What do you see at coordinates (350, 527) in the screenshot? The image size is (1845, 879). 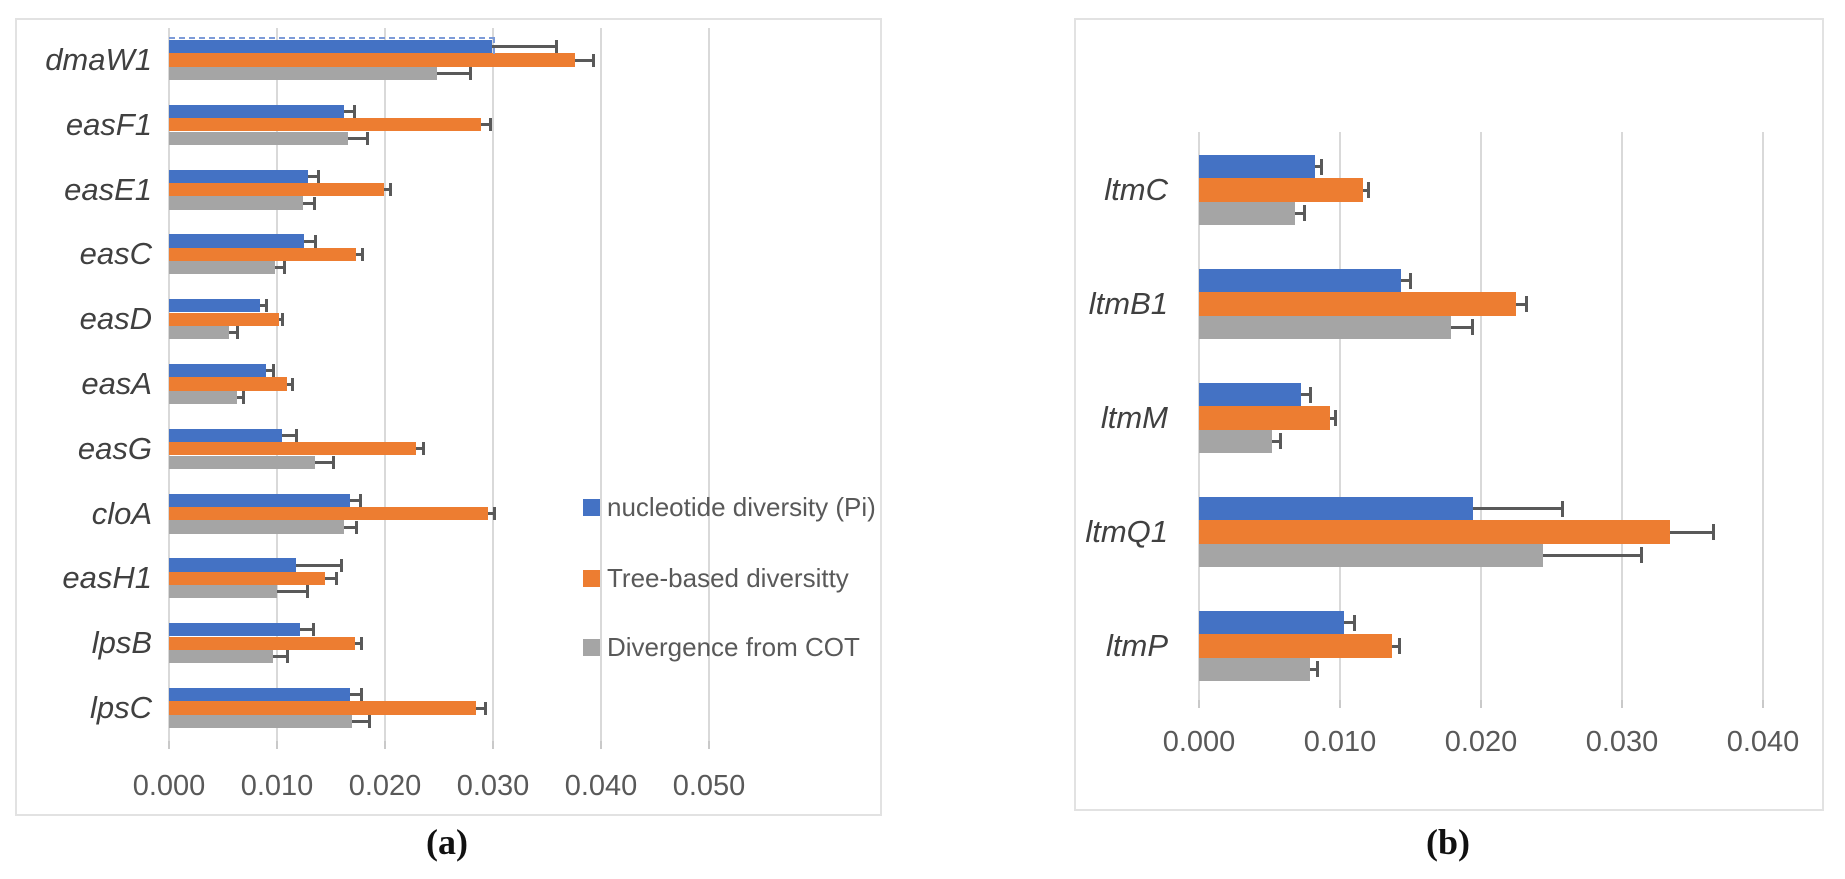 I see `error-bar-cloA-series2` at bounding box center [350, 527].